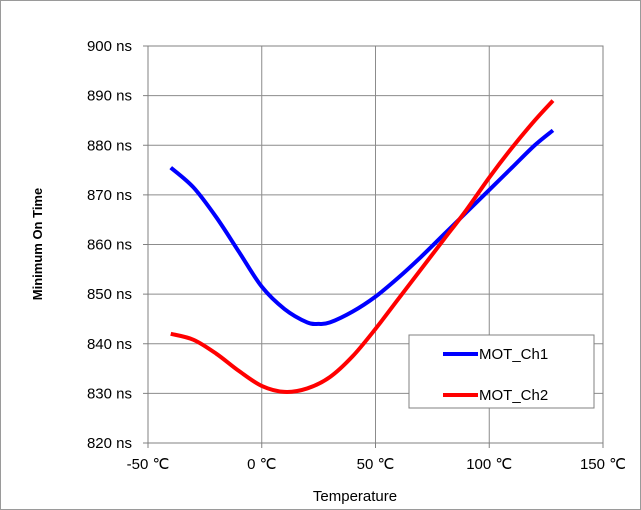 The image size is (641, 510). I want to click on y-tick-label: 820 ns, so click(109, 443).